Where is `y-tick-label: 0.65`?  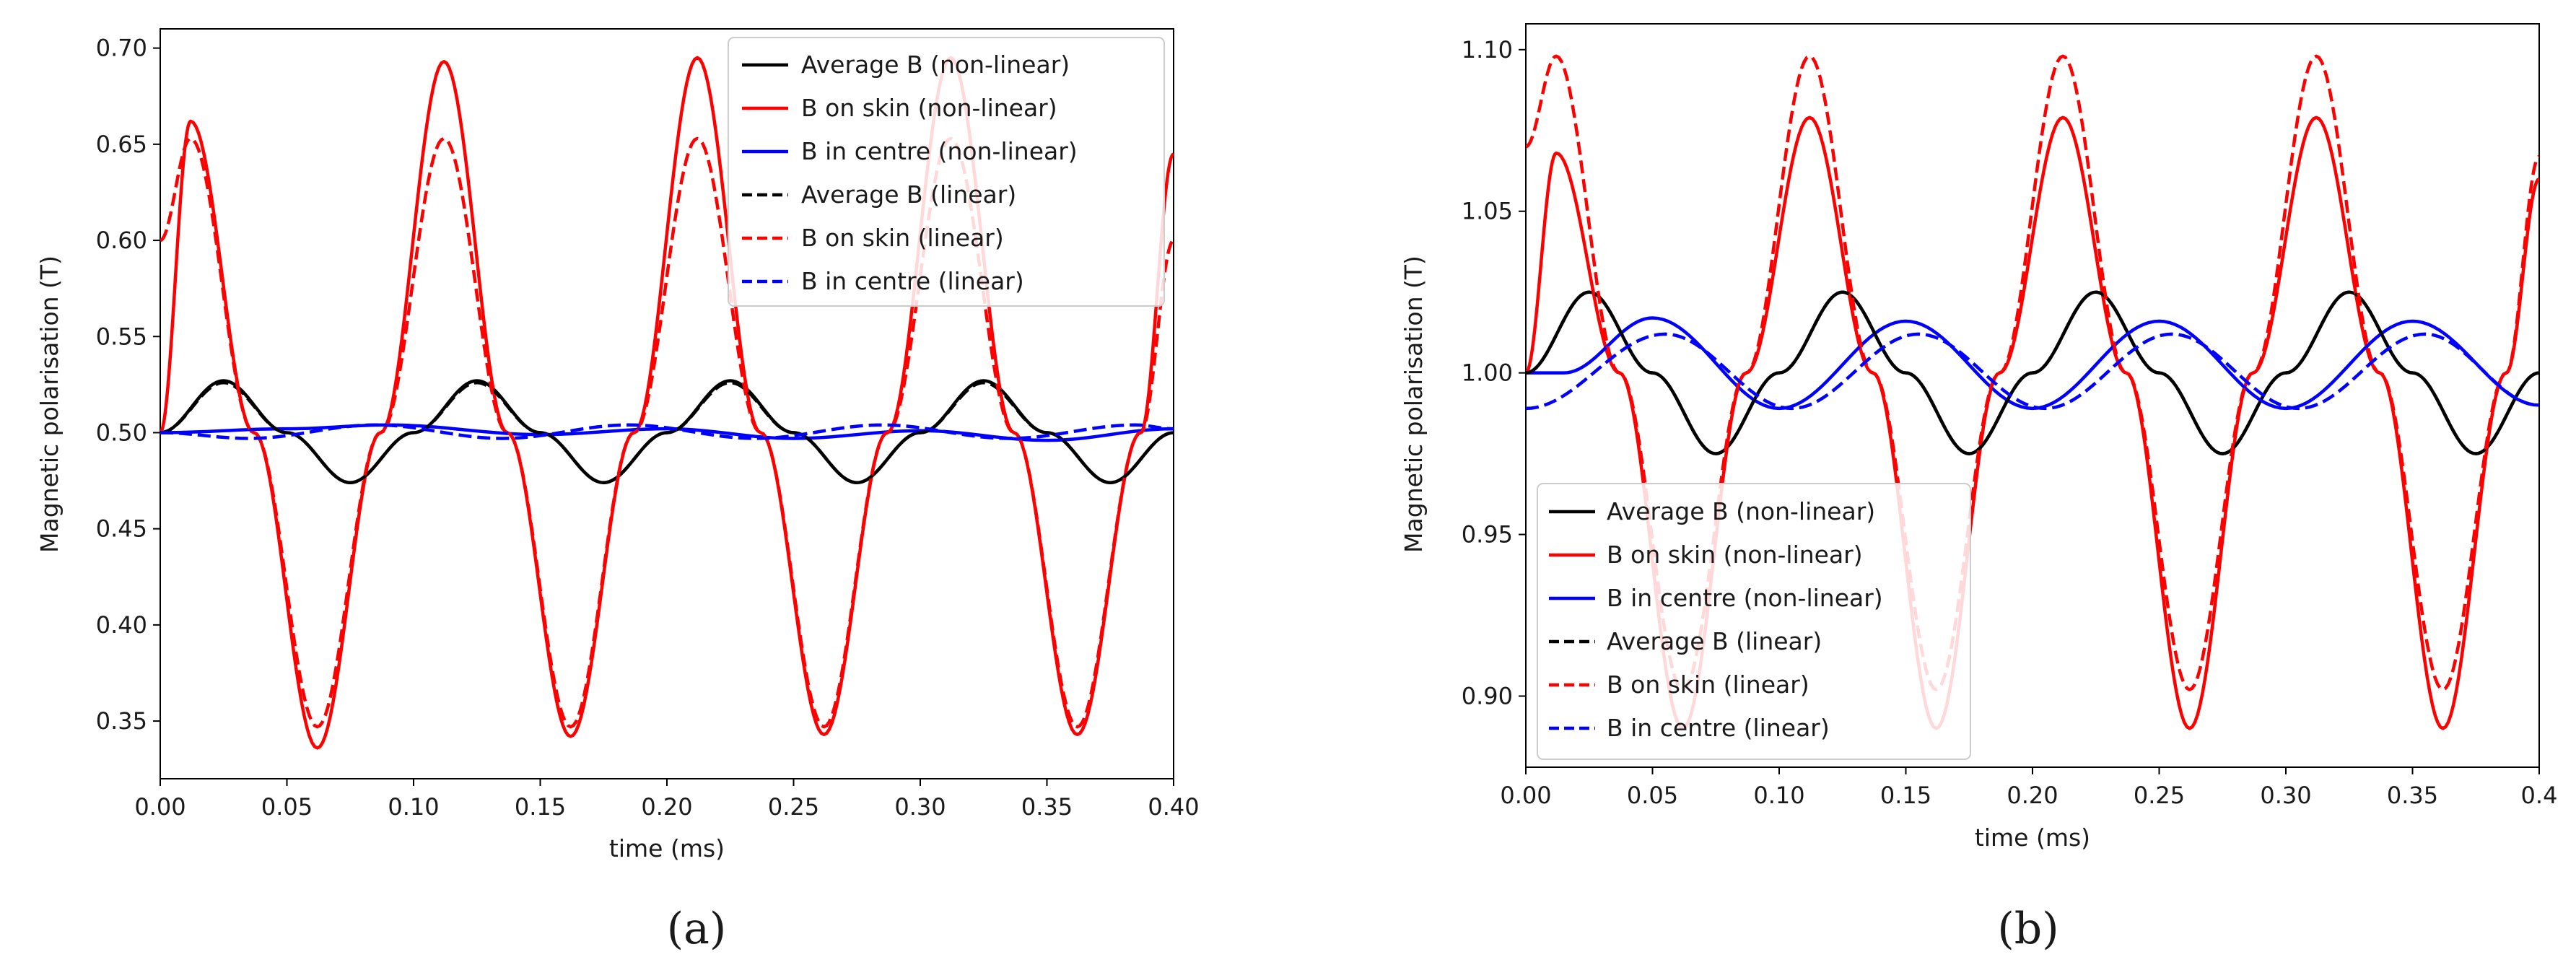 y-tick-label: 0.65 is located at coordinates (121, 144).